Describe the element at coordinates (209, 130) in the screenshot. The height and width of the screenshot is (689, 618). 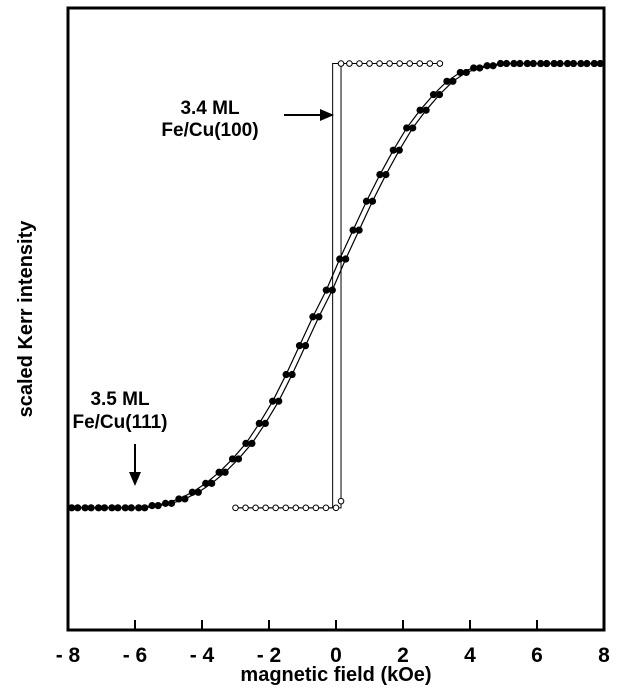
I see `annotation-text: Fe/Cu(100)` at that location.